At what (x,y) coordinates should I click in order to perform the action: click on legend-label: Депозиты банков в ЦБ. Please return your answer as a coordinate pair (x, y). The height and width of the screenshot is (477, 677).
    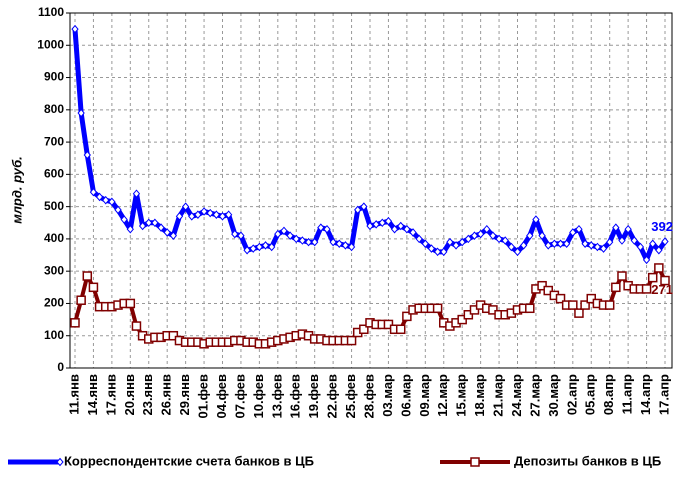
    Looking at the image, I should click on (587, 460).